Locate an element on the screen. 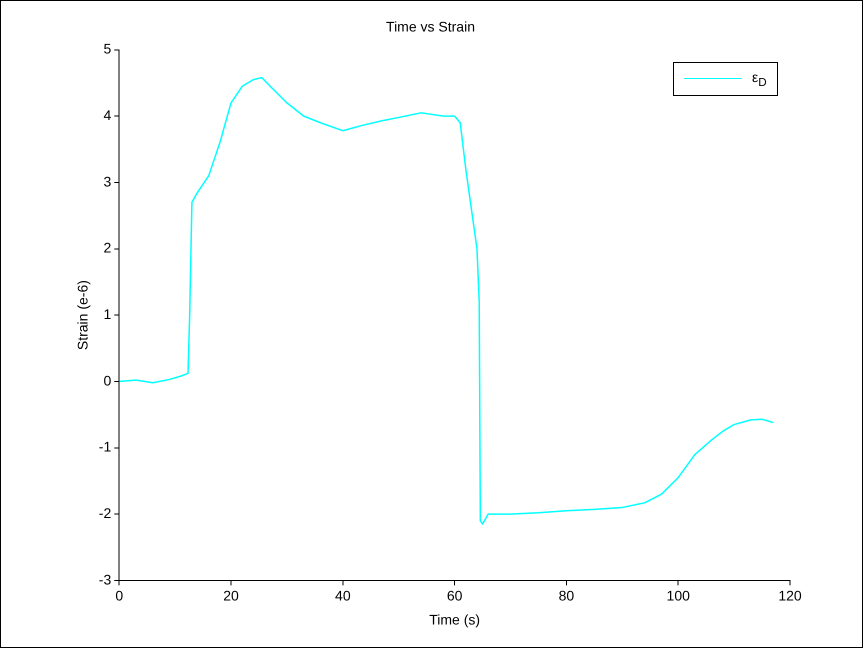  y-axis-title: Strain (e-6) is located at coordinates (82, 315).